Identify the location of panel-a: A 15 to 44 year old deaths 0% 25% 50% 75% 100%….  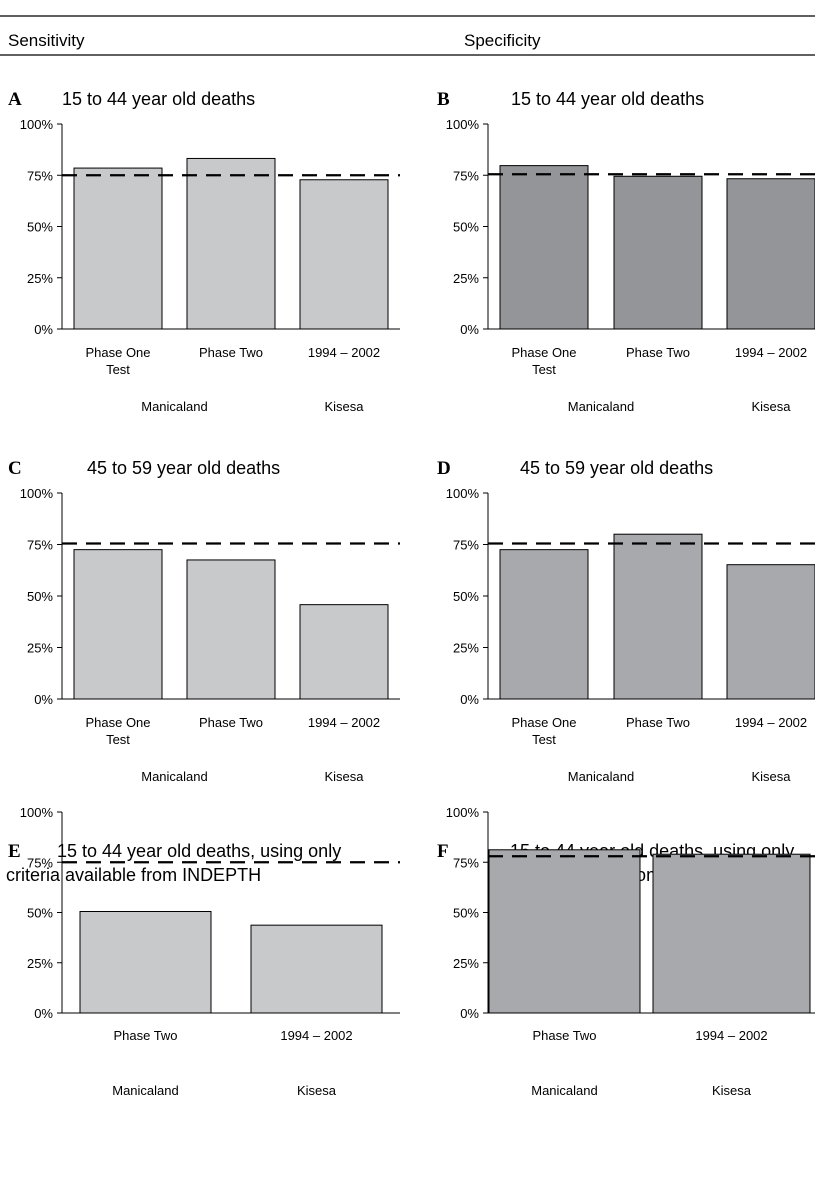
(204, 251).